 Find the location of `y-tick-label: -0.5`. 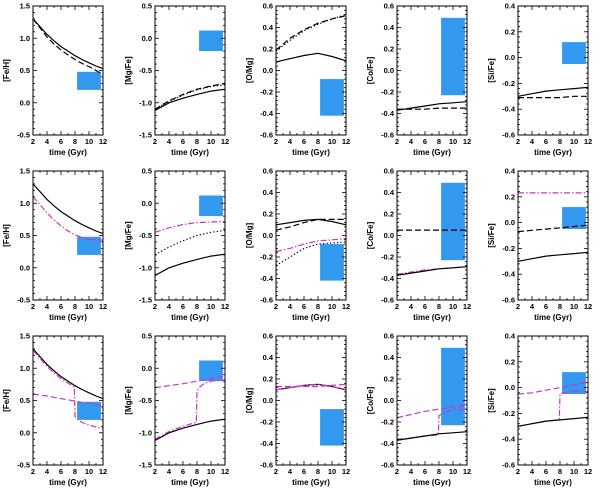

y-tick-label: -0.5 is located at coordinates (23, 135).